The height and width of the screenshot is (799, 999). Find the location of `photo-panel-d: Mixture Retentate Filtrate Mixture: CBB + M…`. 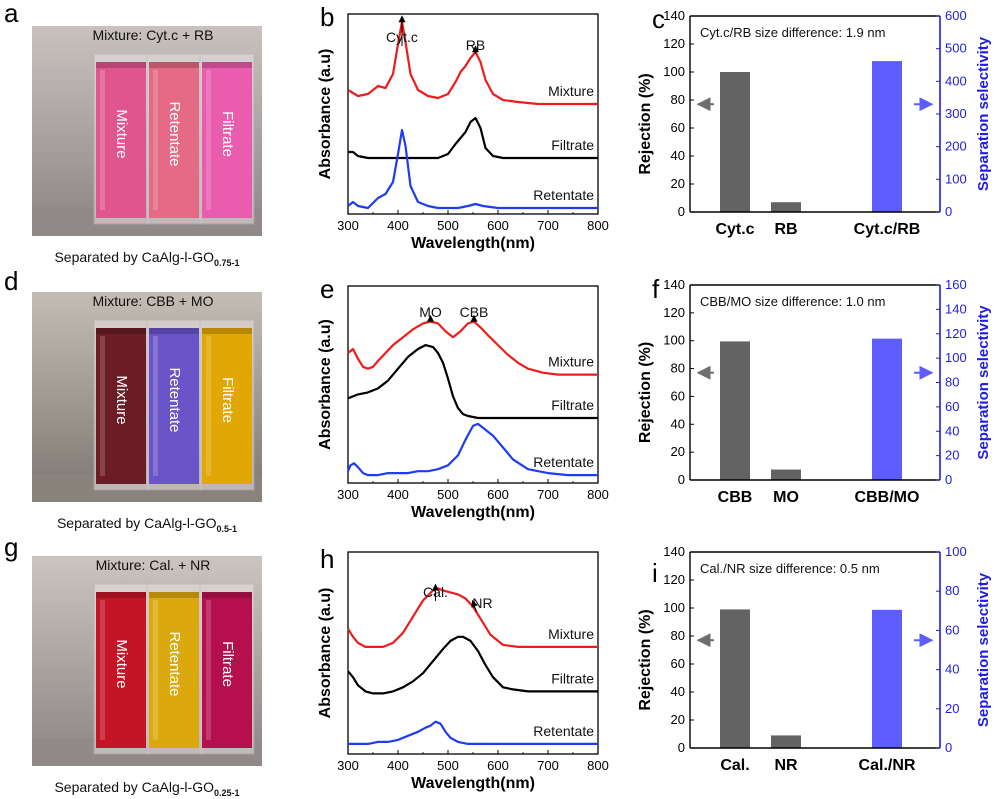

photo-panel-d: Mixture Retentate Filtrate Mixture: CBB + M… is located at coordinates (133, 400).